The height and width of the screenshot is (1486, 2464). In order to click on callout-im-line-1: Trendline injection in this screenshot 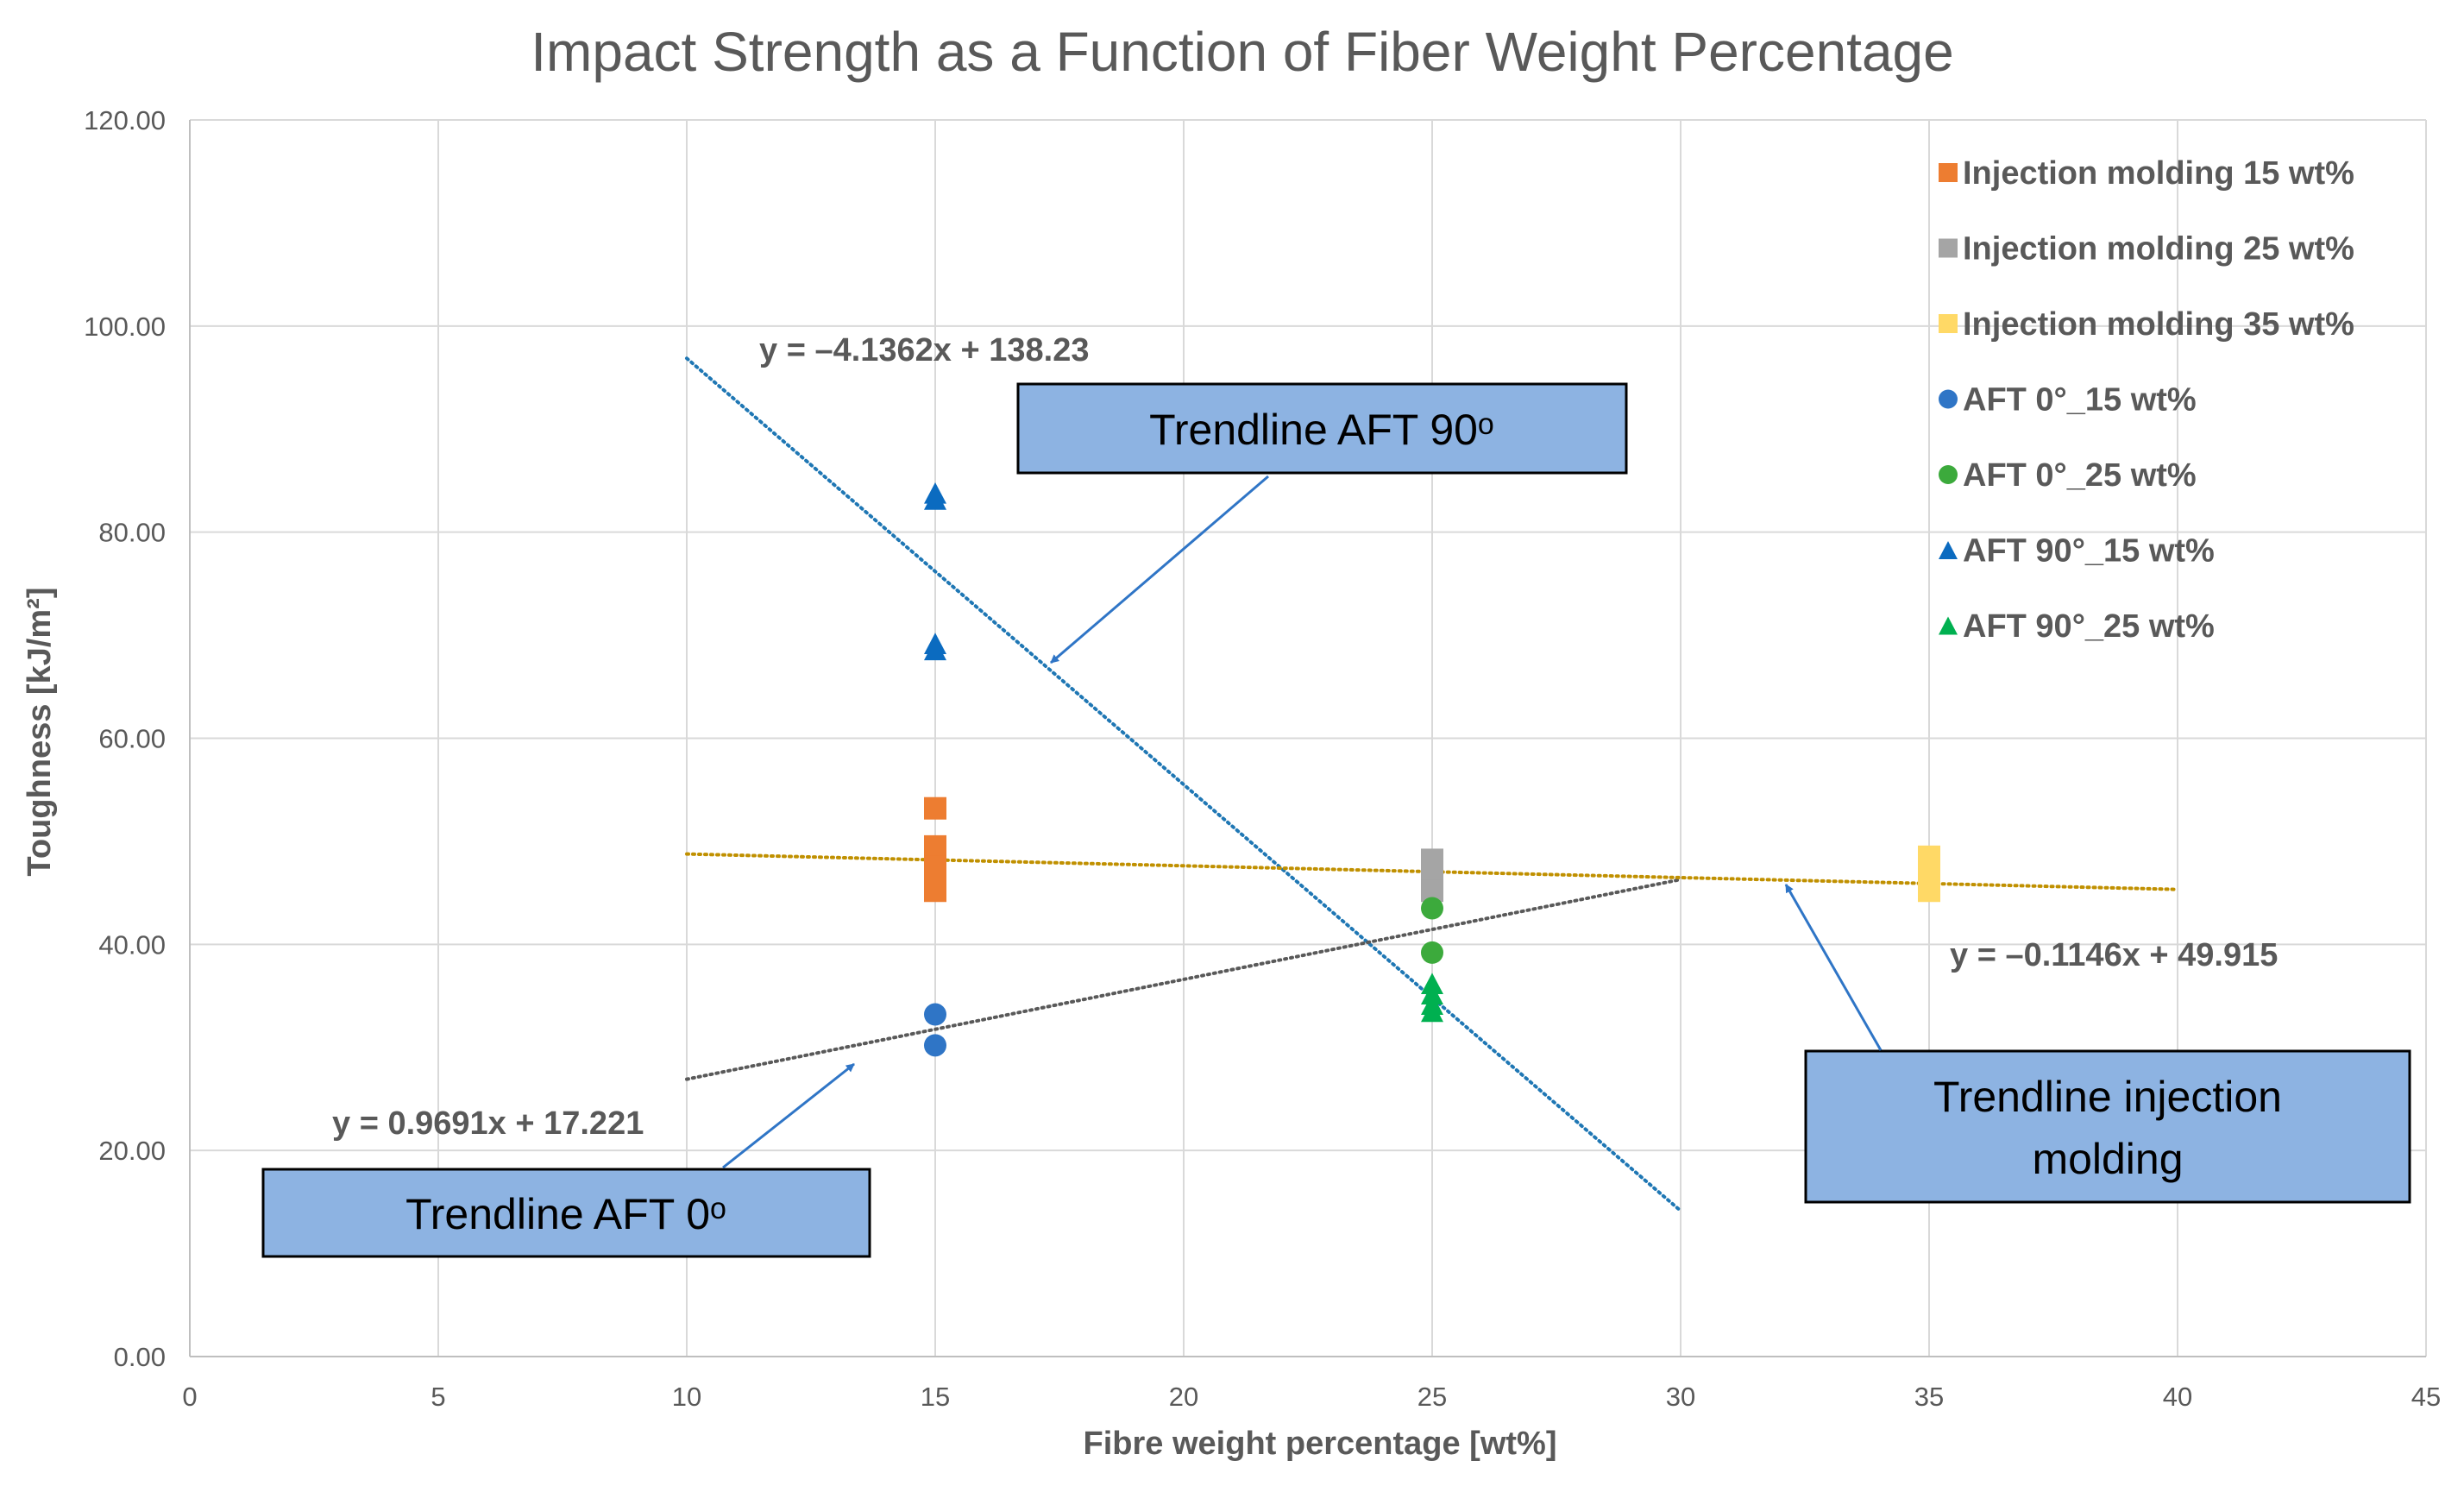, I will do `click(2107, 1097)`.